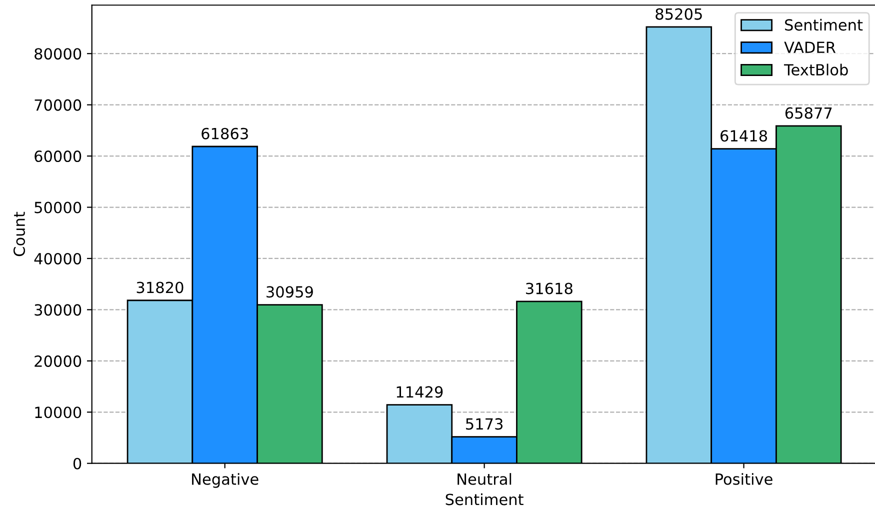 This screenshot has height=512, width=875. What do you see at coordinates (58, 258) in the screenshot?
I see `y-tick-label: 40000` at bounding box center [58, 258].